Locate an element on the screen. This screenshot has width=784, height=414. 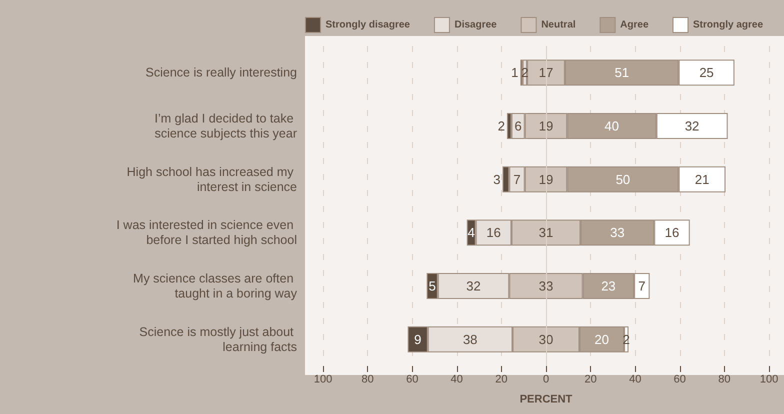
x-axis-title: PERCENT is located at coordinates (546, 400).